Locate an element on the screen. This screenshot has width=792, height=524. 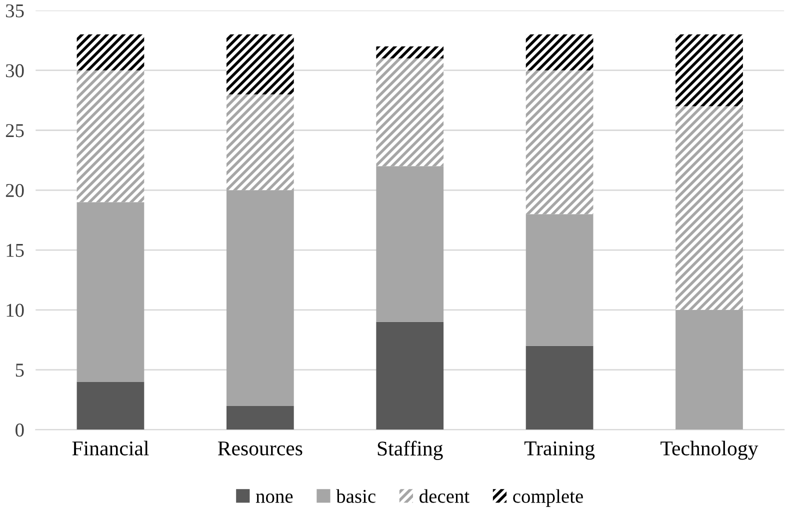
y-tick-label: 35 is located at coordinates (15, 11).